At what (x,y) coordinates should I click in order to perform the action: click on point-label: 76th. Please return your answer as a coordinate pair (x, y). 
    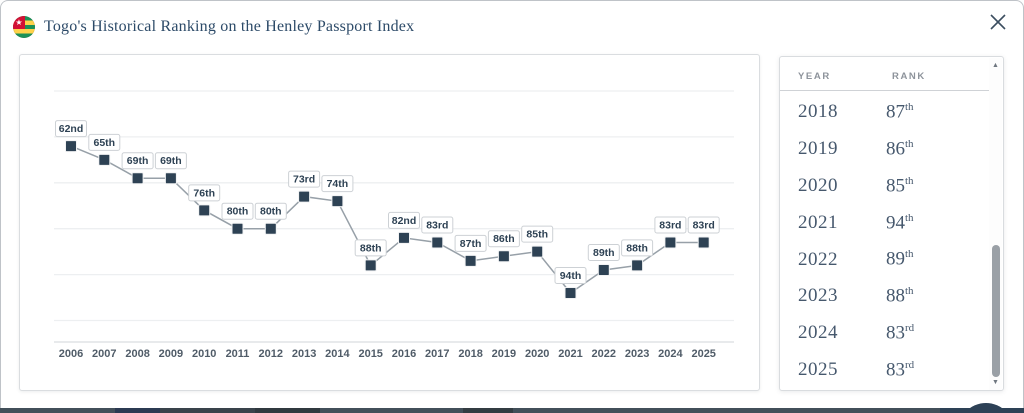
    Looking at the image, I should click on (204, 193).